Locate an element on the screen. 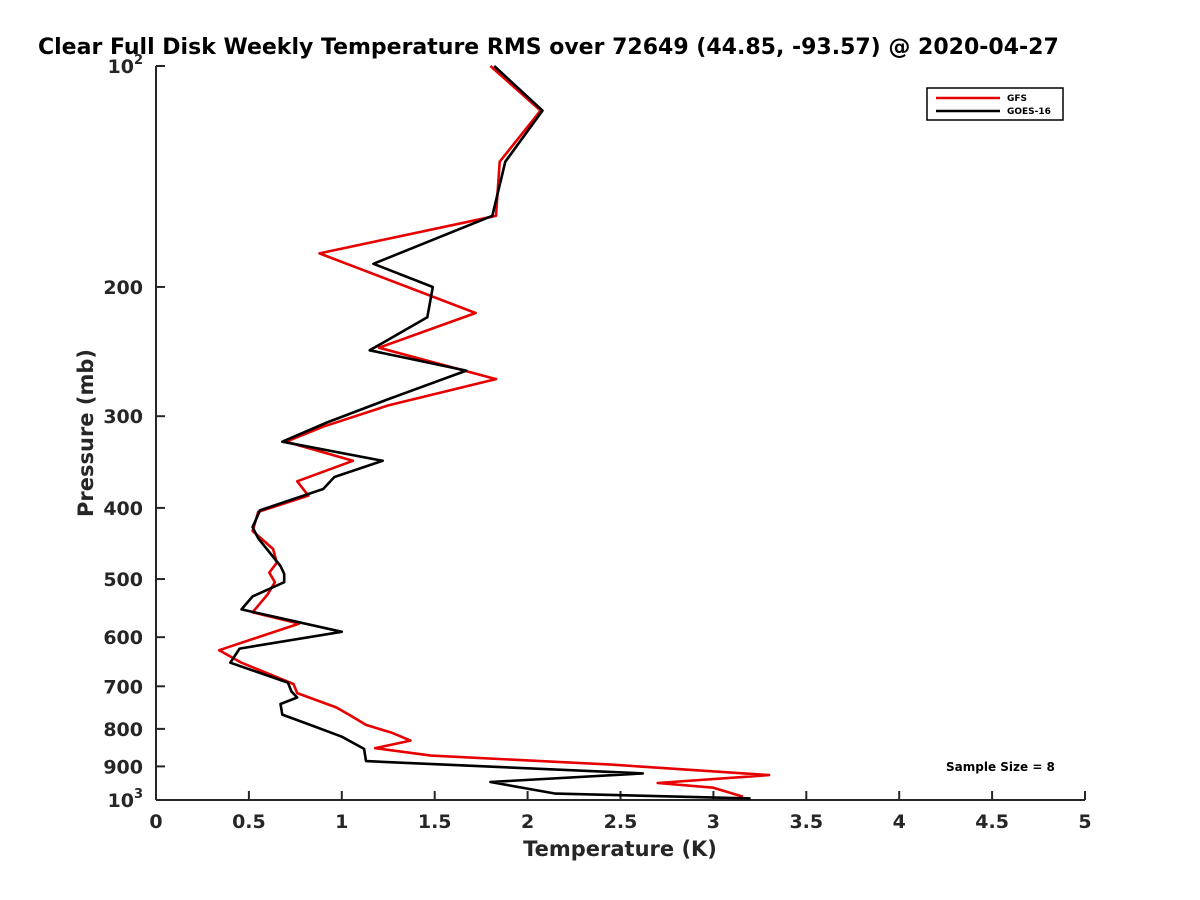 This screenshot has width=1200, height=900. y-tick-label: 200 is located at coordinates (123, 288).